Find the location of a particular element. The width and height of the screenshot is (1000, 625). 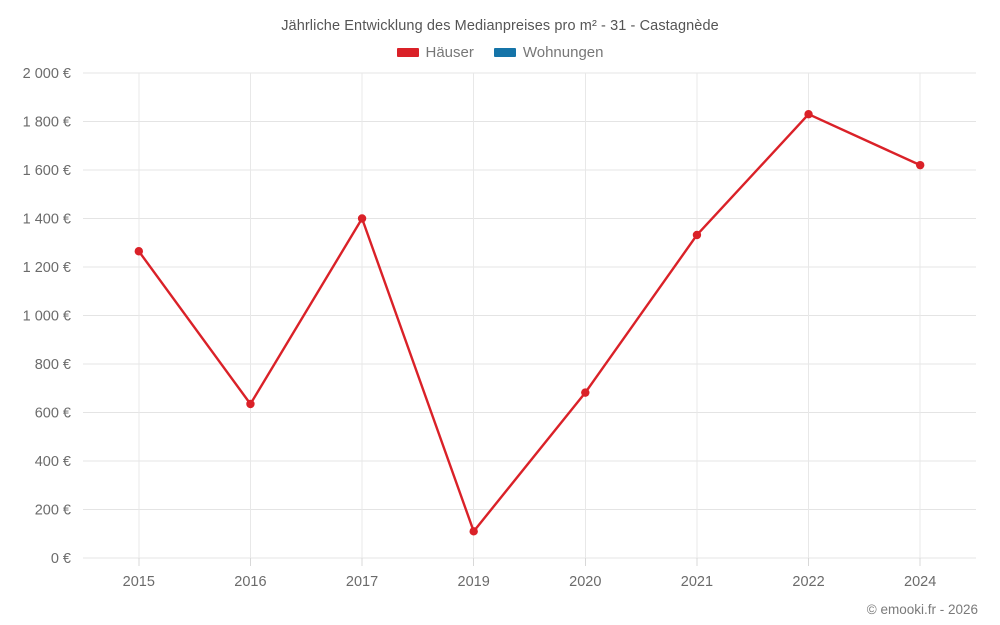

legend-swatch-hauser is located at coordinates (407, 52).